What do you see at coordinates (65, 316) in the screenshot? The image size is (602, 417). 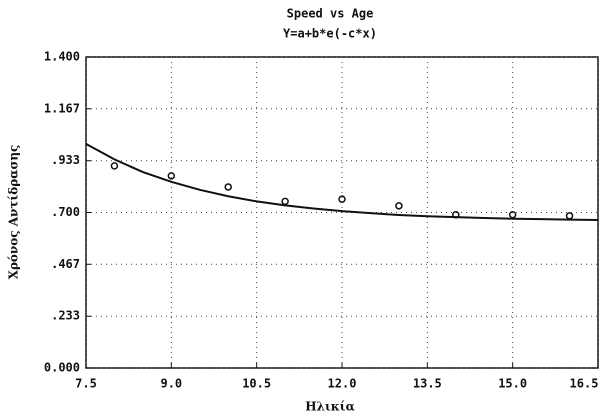 I see `y-tick-label: .233` at bounding box center [65, 316].